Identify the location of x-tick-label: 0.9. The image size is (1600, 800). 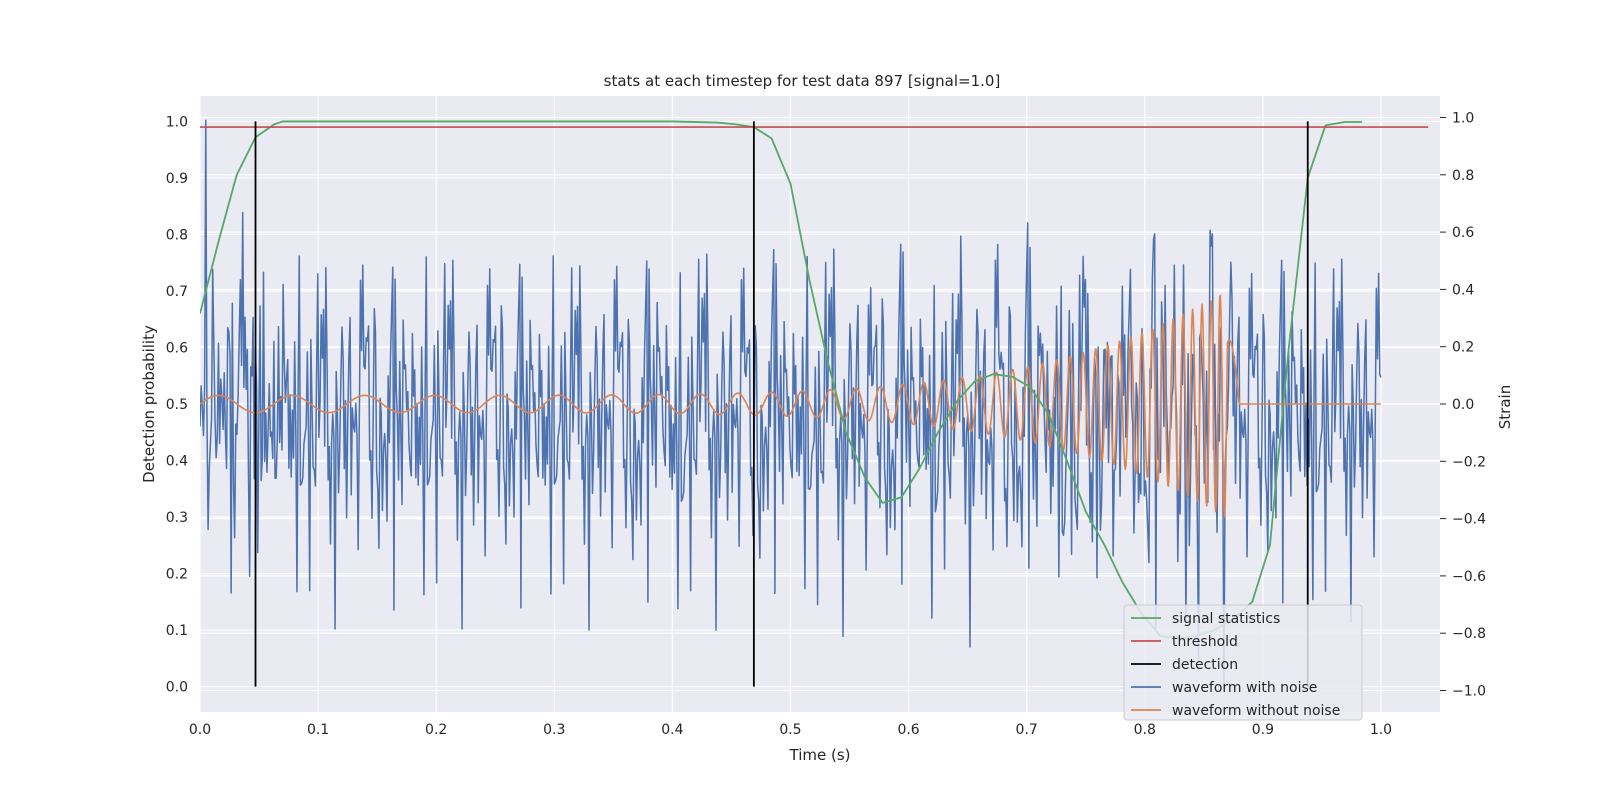
(1263, 730).